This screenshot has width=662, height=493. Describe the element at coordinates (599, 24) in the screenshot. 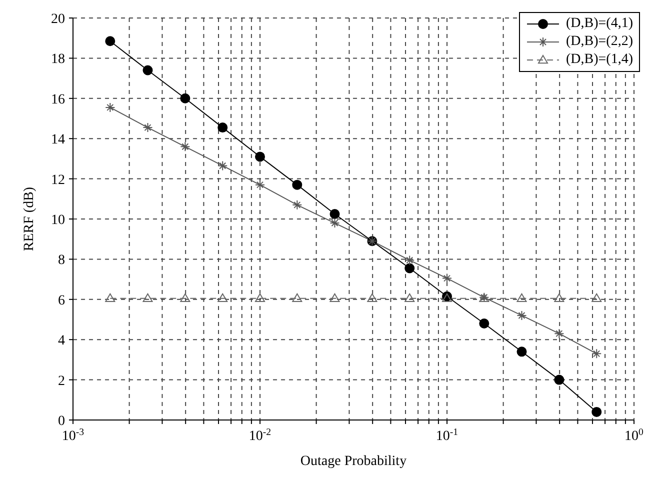

I see `legend-label: (D,B)=(4,1)` at that location.